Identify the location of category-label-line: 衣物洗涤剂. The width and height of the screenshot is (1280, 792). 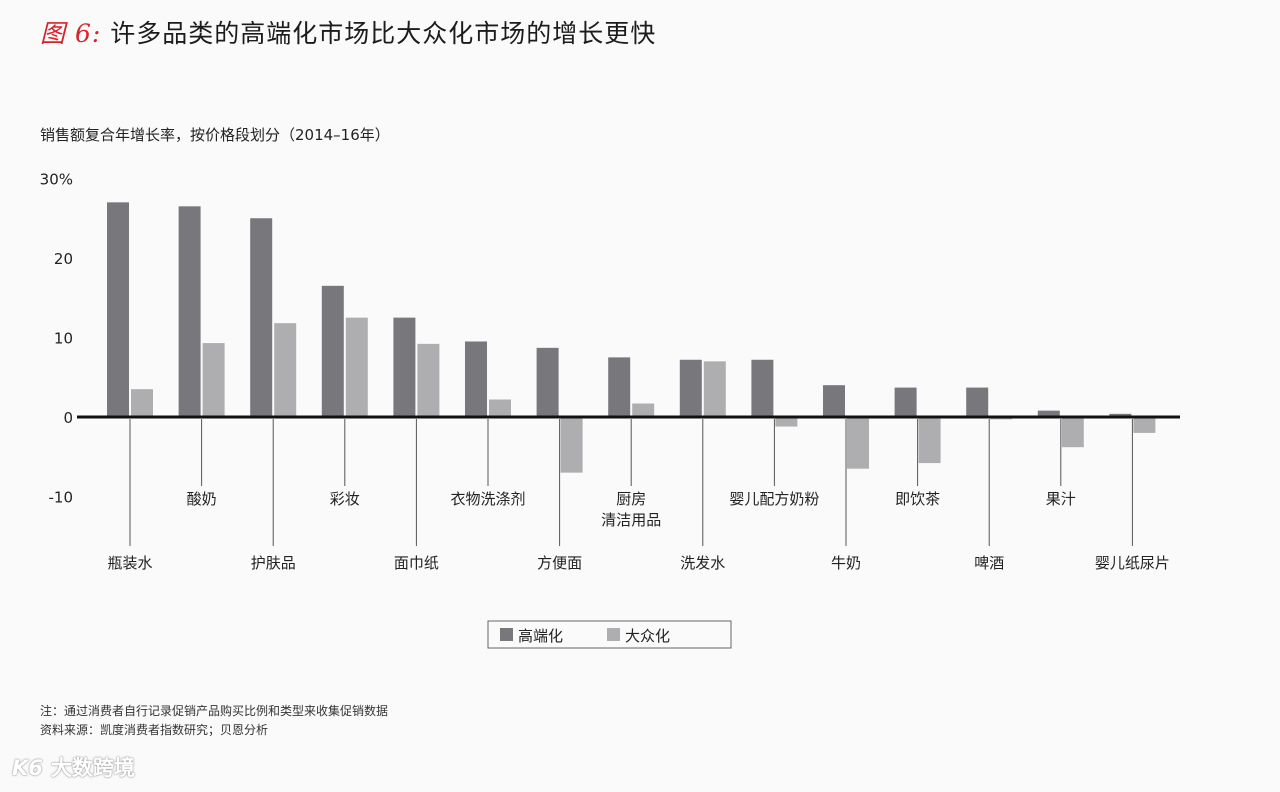
(487, 499).